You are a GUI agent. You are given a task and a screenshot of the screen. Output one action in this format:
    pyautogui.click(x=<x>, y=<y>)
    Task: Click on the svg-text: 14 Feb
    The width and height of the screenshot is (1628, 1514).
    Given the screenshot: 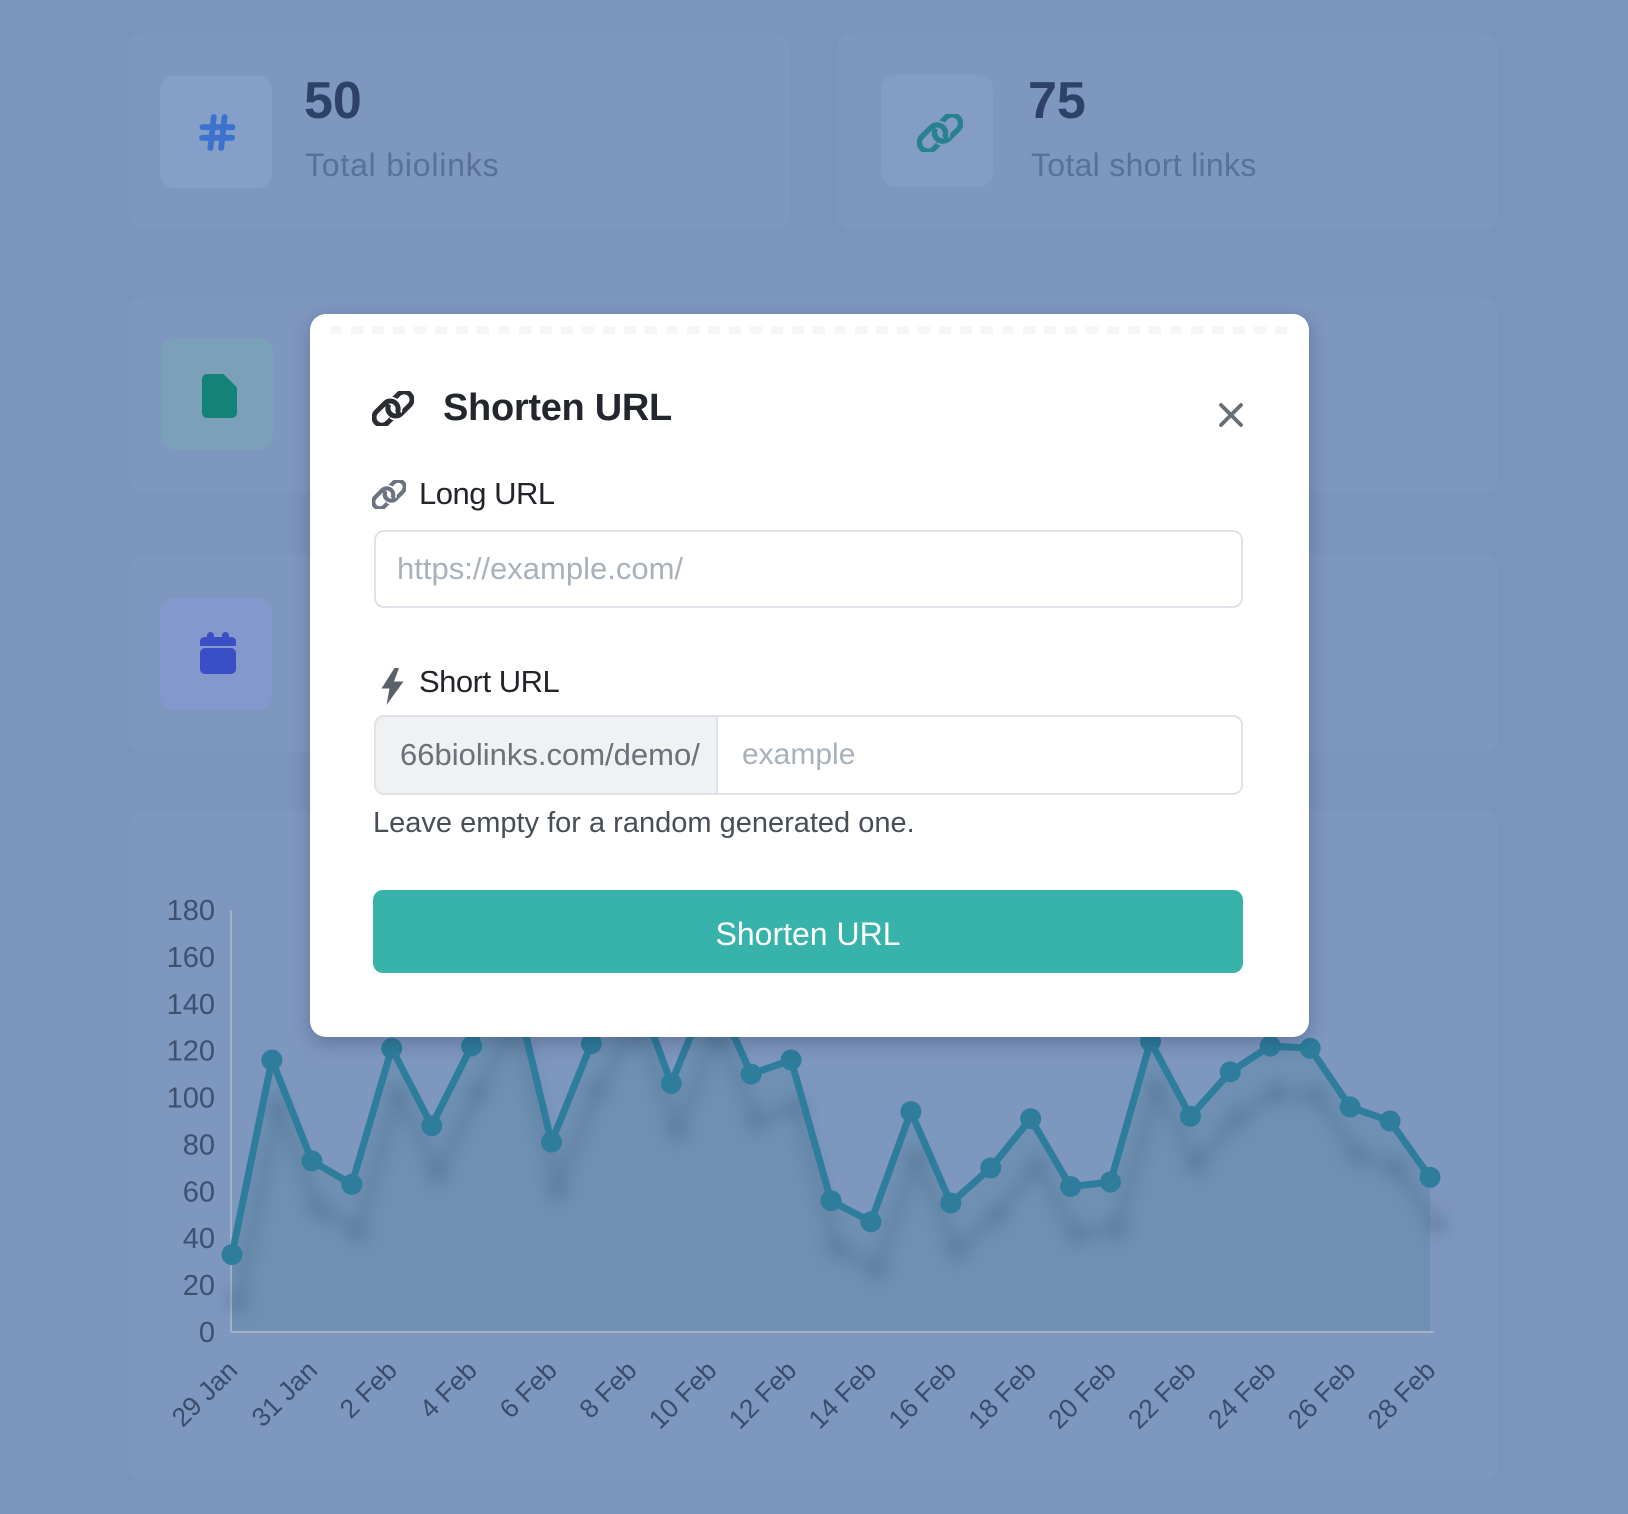 What is the action you would take?
    pyautogui.click(x=843, y=1395)
    